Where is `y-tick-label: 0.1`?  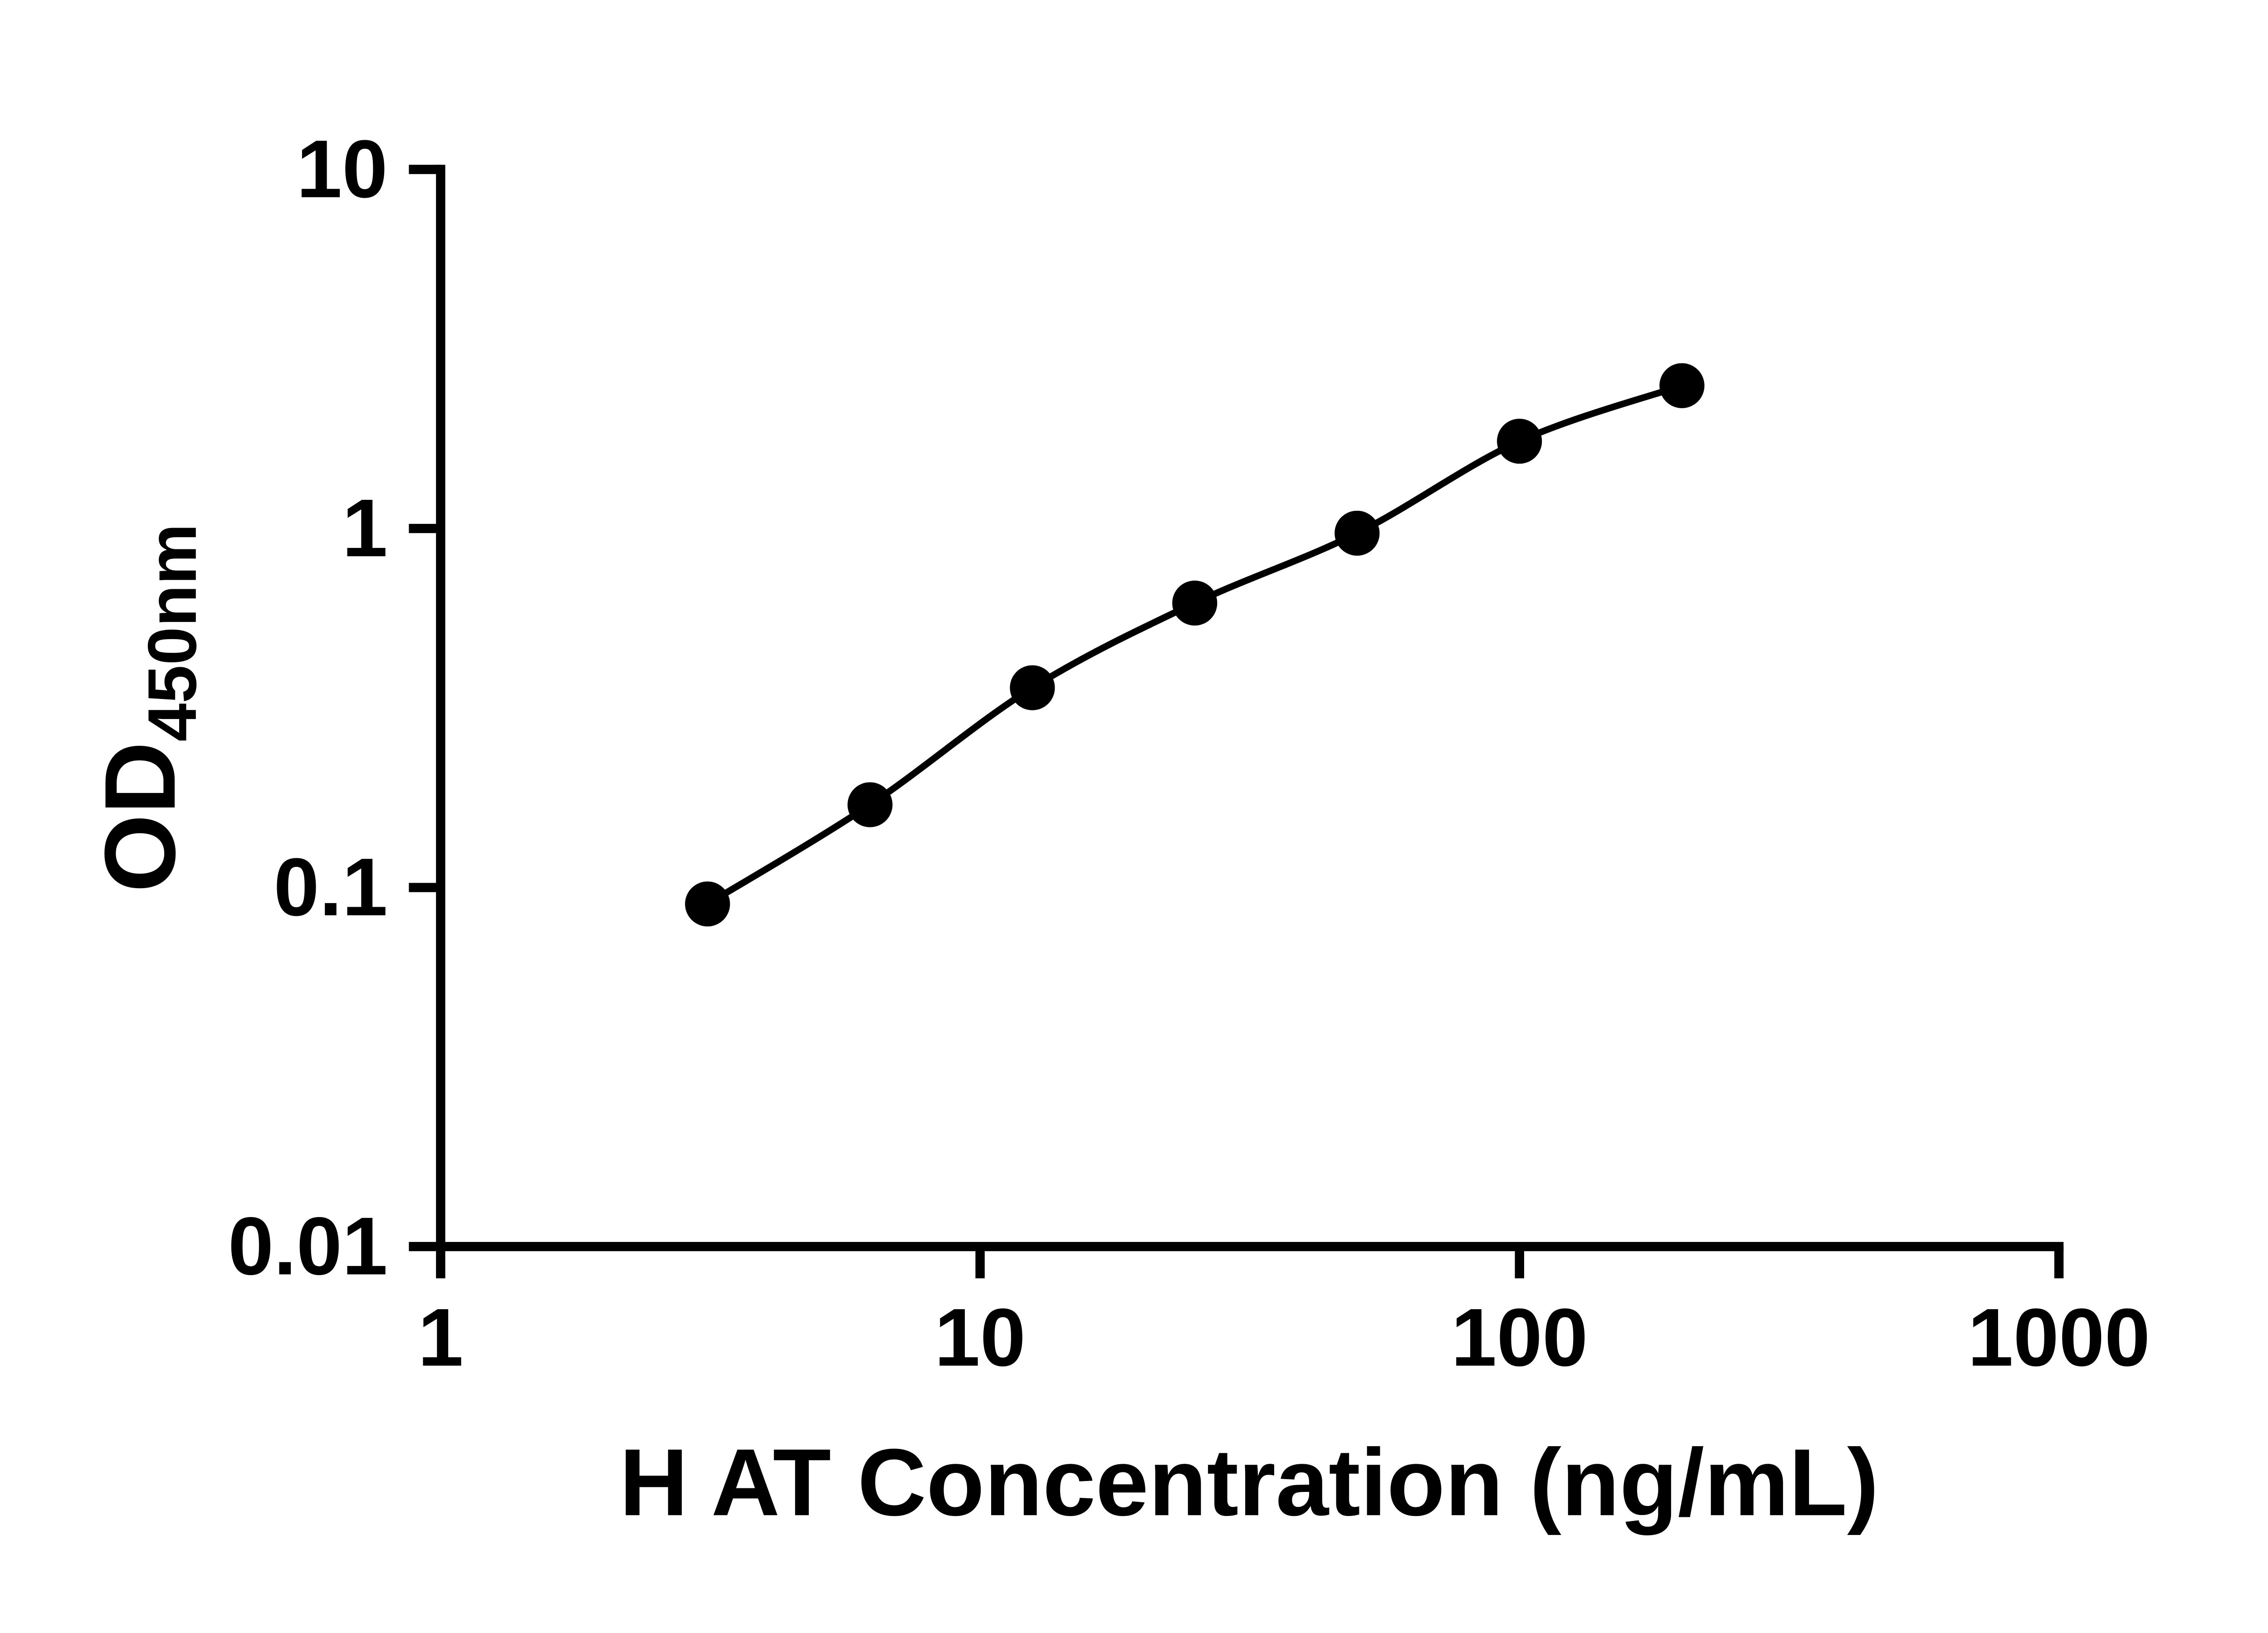 y-tick-label: 0.1 is located at coordinates (331, 887).